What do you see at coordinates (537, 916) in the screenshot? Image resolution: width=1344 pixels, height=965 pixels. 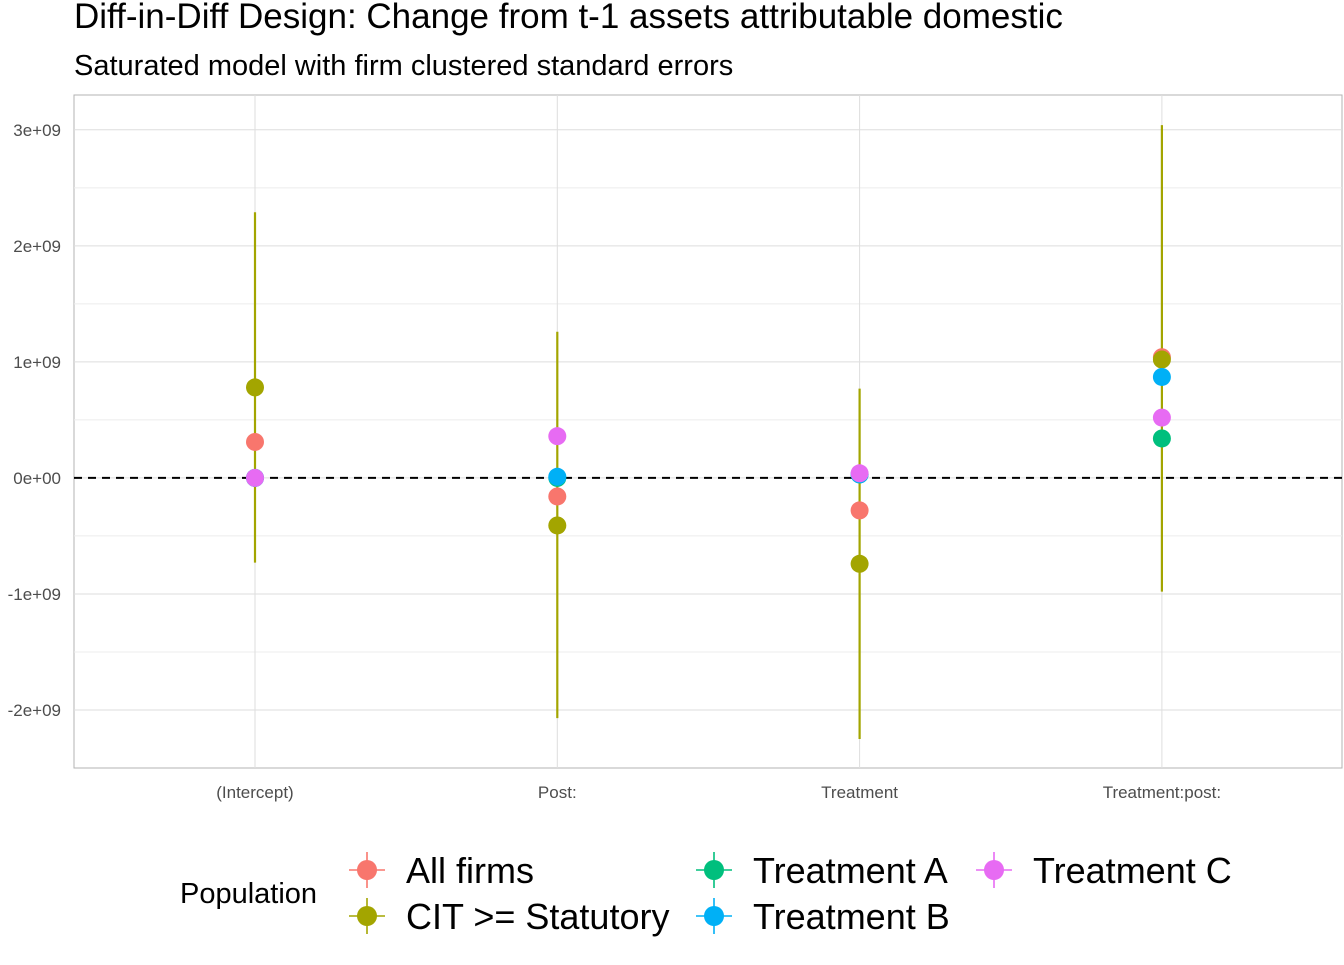 I see `legend-label: CIT >= Statutory` at bounding box center [537, 916].